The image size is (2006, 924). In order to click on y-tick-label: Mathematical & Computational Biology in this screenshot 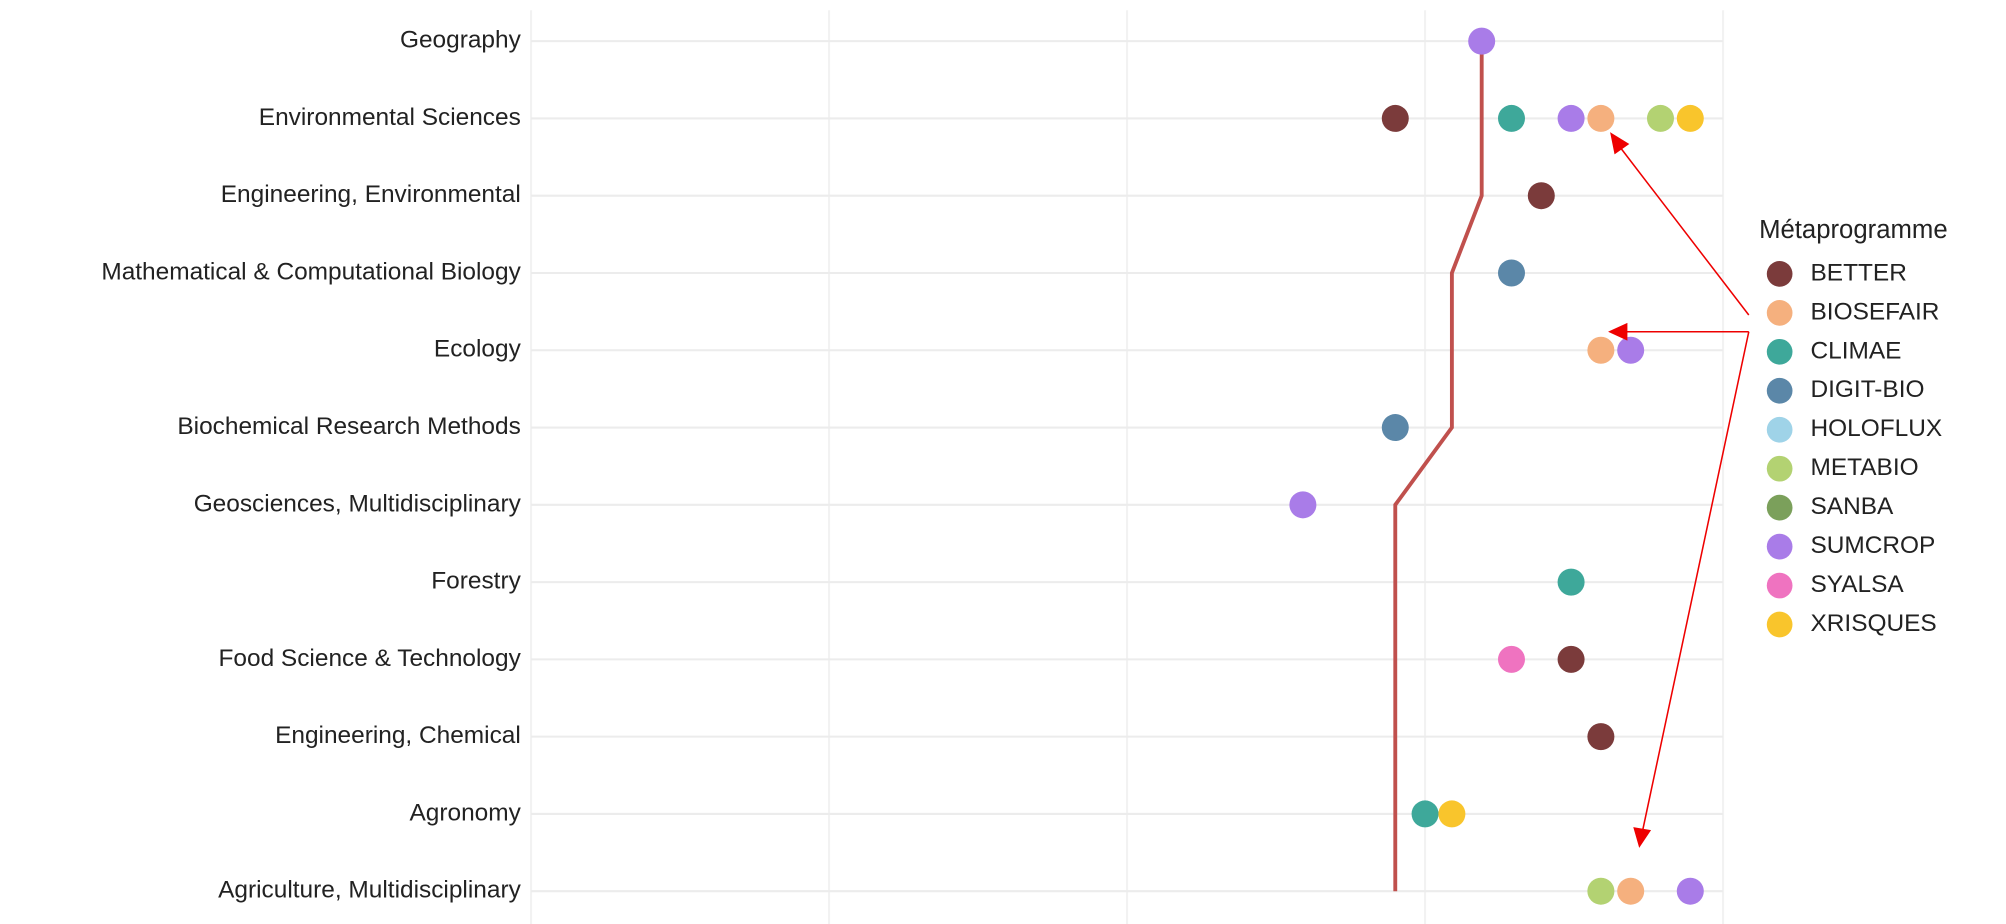, I will do `click(311, 271)`.